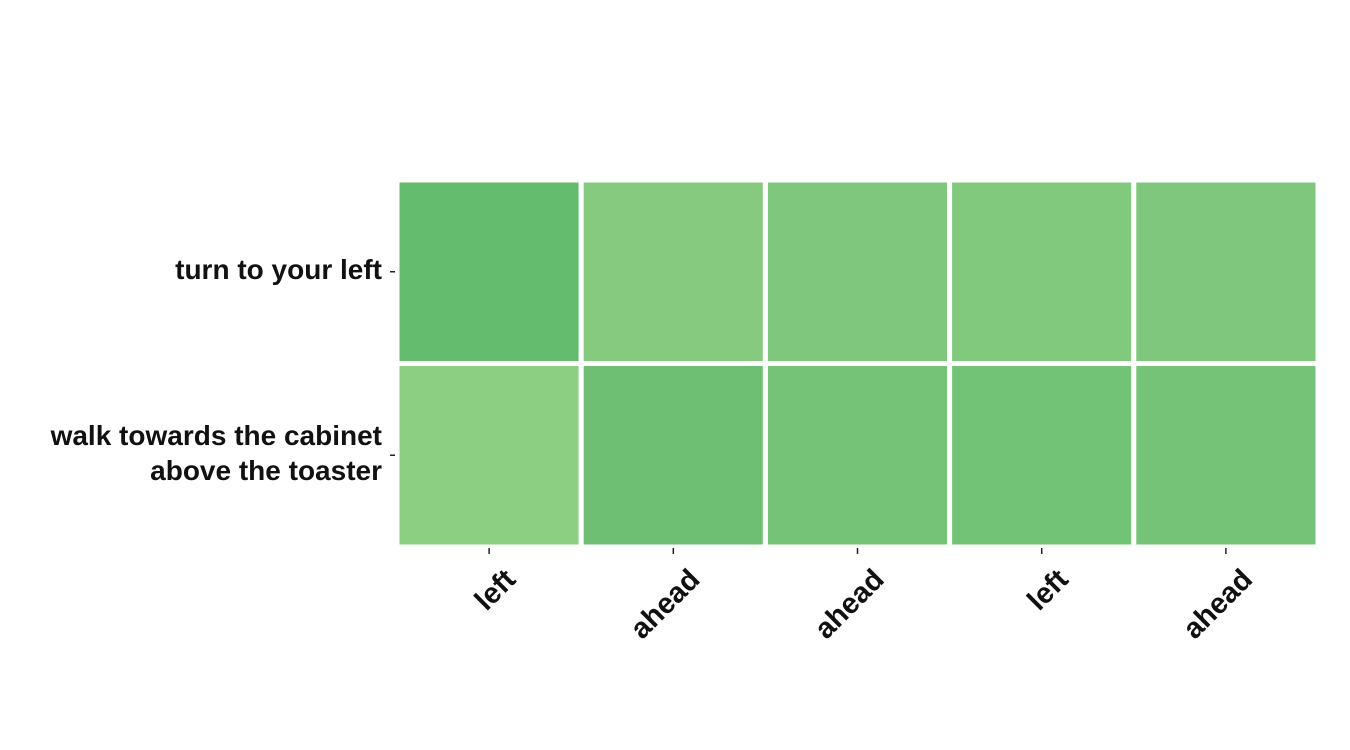  Describe the element at coordinates (489, 455) in the screenshot. I see `heatmap-cell-r1-c0` at that location.